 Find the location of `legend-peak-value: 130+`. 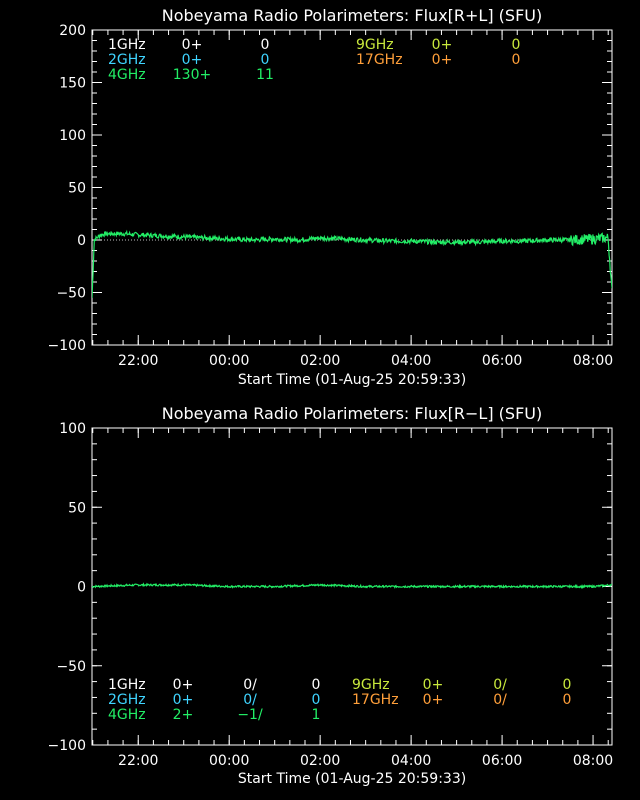

legend-peak-value: 130+ is located at coordinates (192, 75).